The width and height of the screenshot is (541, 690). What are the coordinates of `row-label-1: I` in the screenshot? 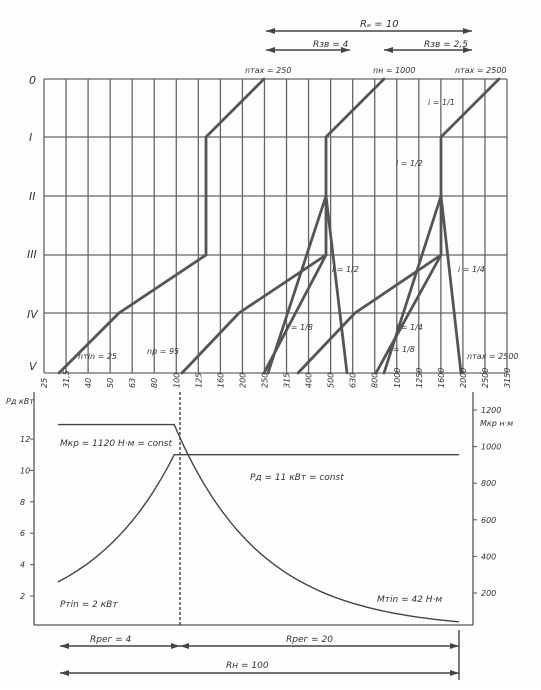 It's located at (30, 137).